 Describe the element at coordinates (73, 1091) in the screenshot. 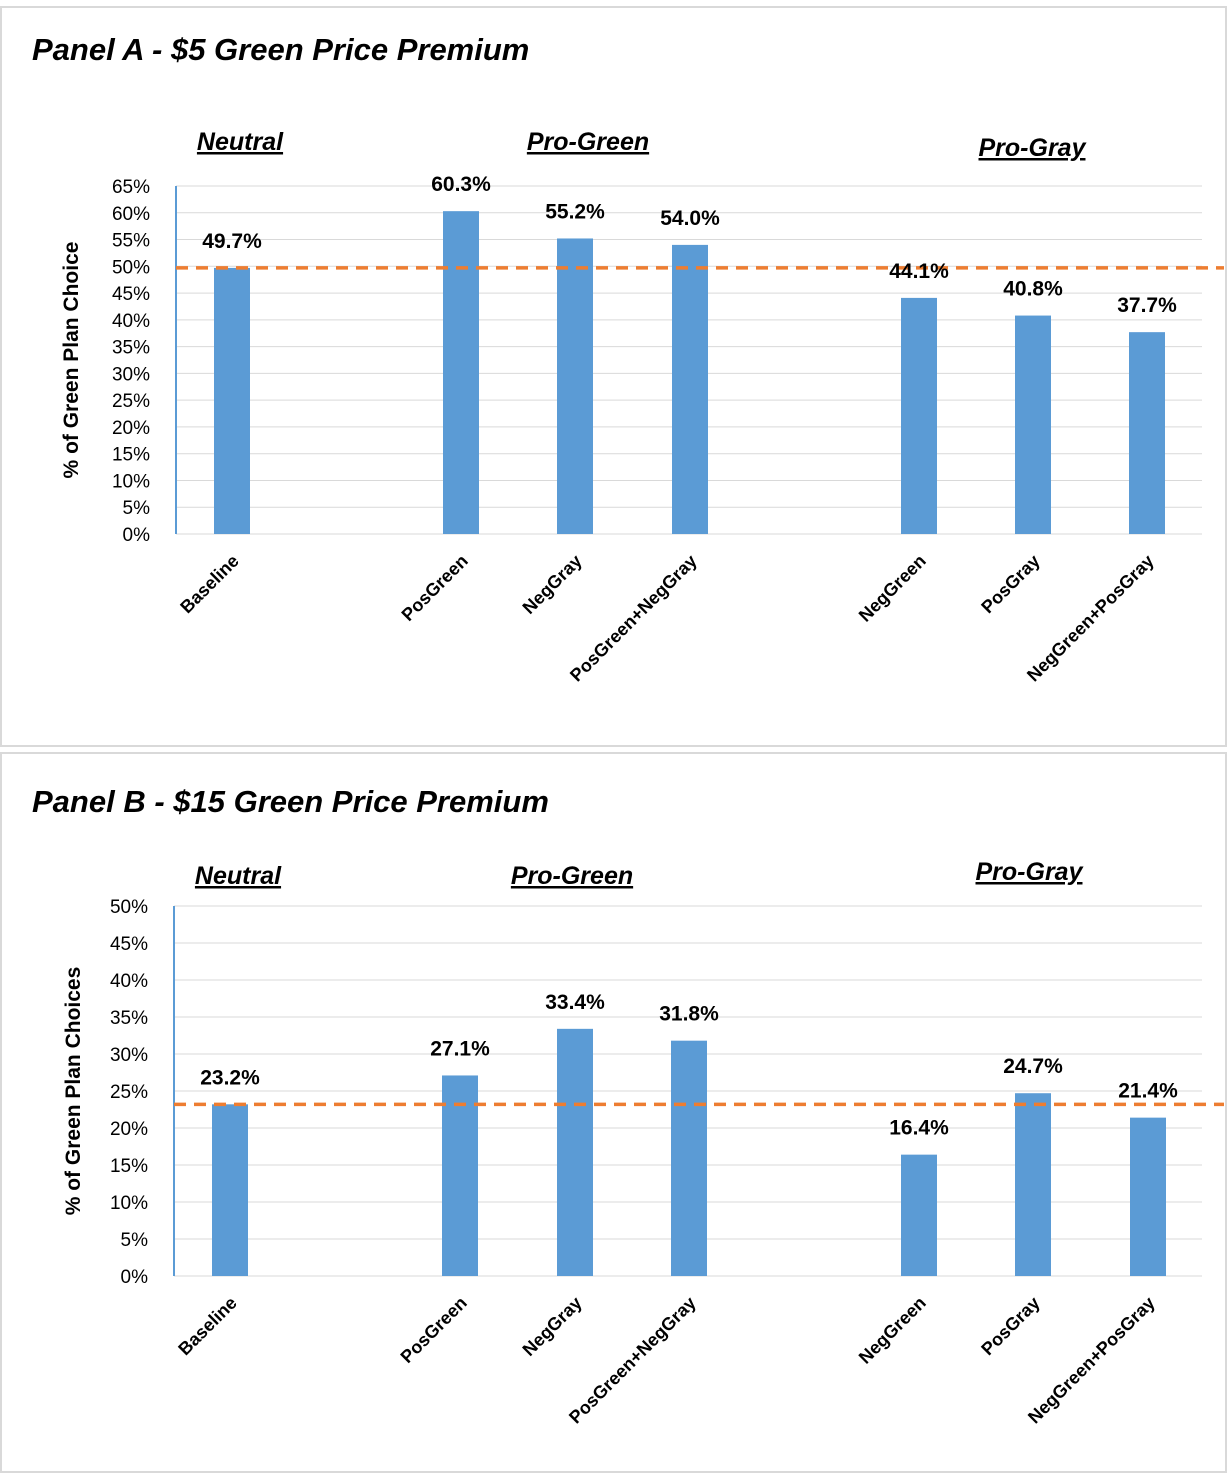

I see `y-axis-title: % of Green Plan Choices` at that location.